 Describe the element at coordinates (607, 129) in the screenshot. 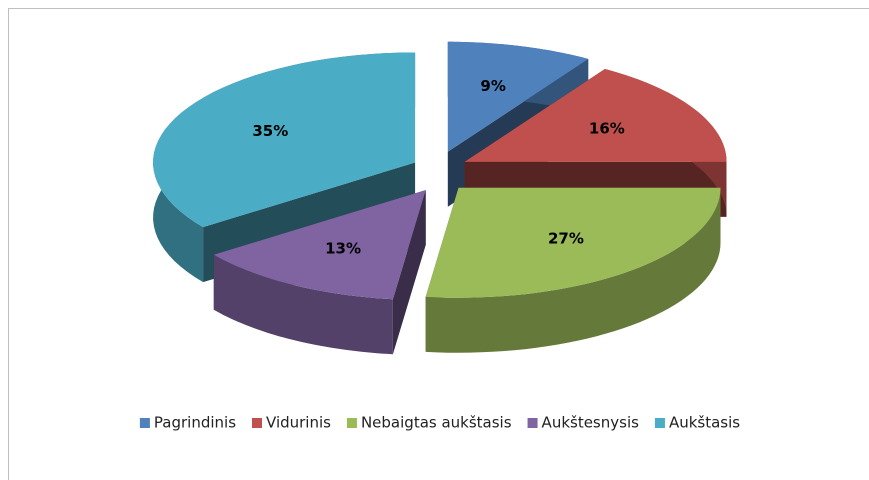

I see `data-label: 16%` at that location.